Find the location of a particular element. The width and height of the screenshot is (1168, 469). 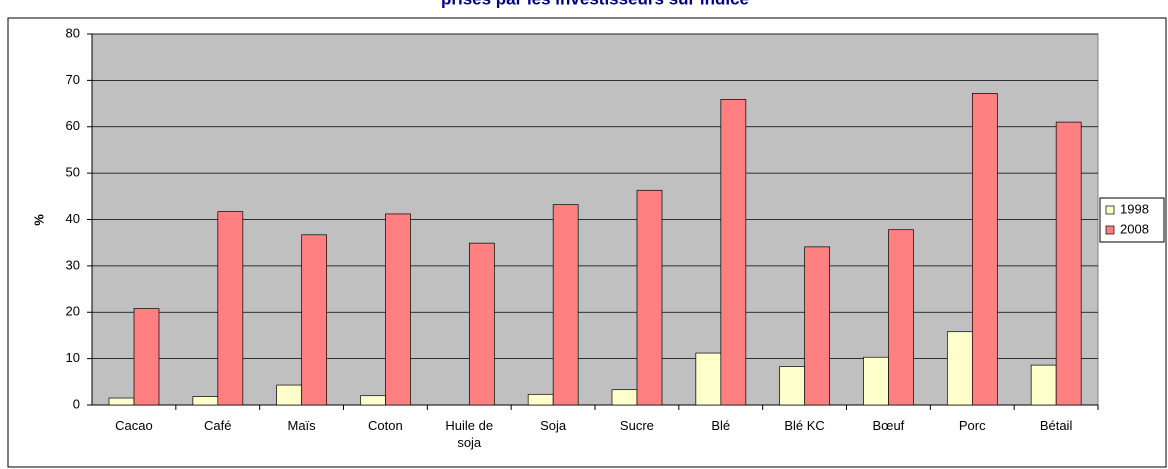

x-tick-label: Huile de soja is located at coordinates (469, 434).